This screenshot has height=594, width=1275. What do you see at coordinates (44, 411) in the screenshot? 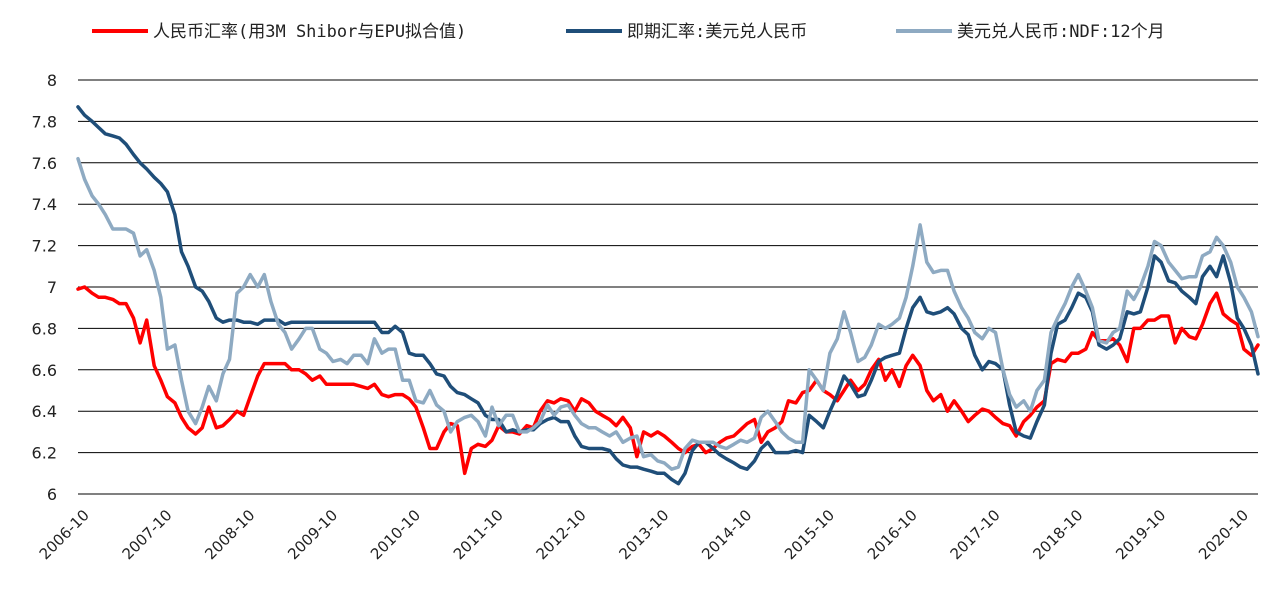
I see `y-tick-label: 6.4` at bounding box center [44, 411].